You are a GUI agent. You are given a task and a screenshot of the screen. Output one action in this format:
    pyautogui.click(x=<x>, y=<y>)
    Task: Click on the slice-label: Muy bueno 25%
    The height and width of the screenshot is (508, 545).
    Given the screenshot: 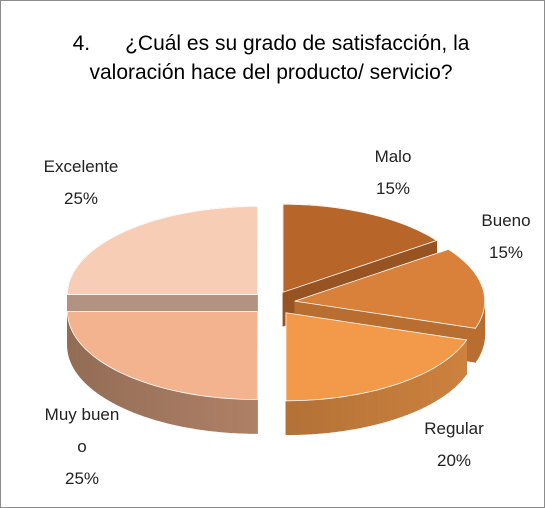 What is the action you would take?
    pyautogui.click(x=82, y=447)
    